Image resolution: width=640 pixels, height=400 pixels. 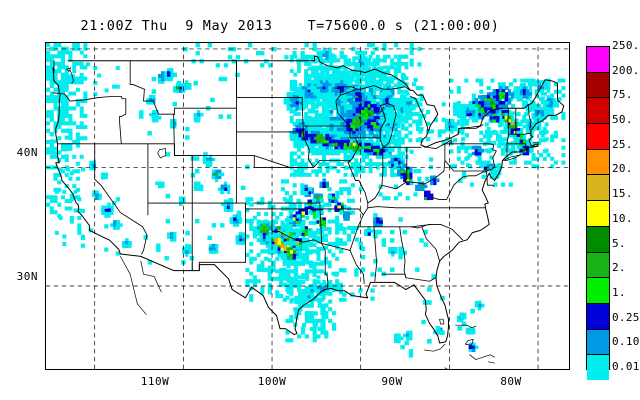 I want to click on colorbar-label-1: 200., so click(x=626, y=70).